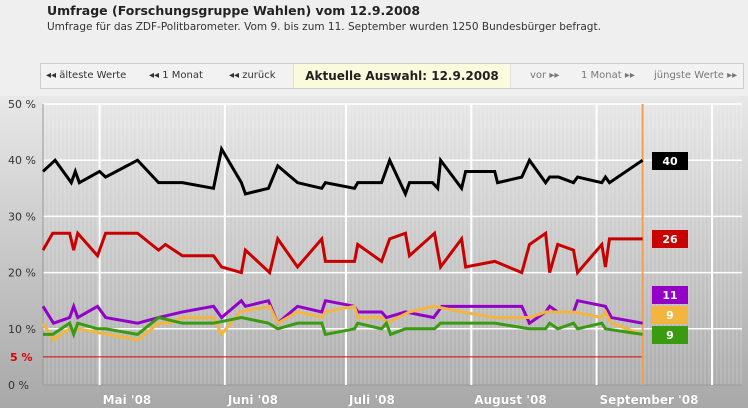  Describe the element at coordinates (22, 160) in the screenshot. I see `y-tick-label: 40 %` at that location.